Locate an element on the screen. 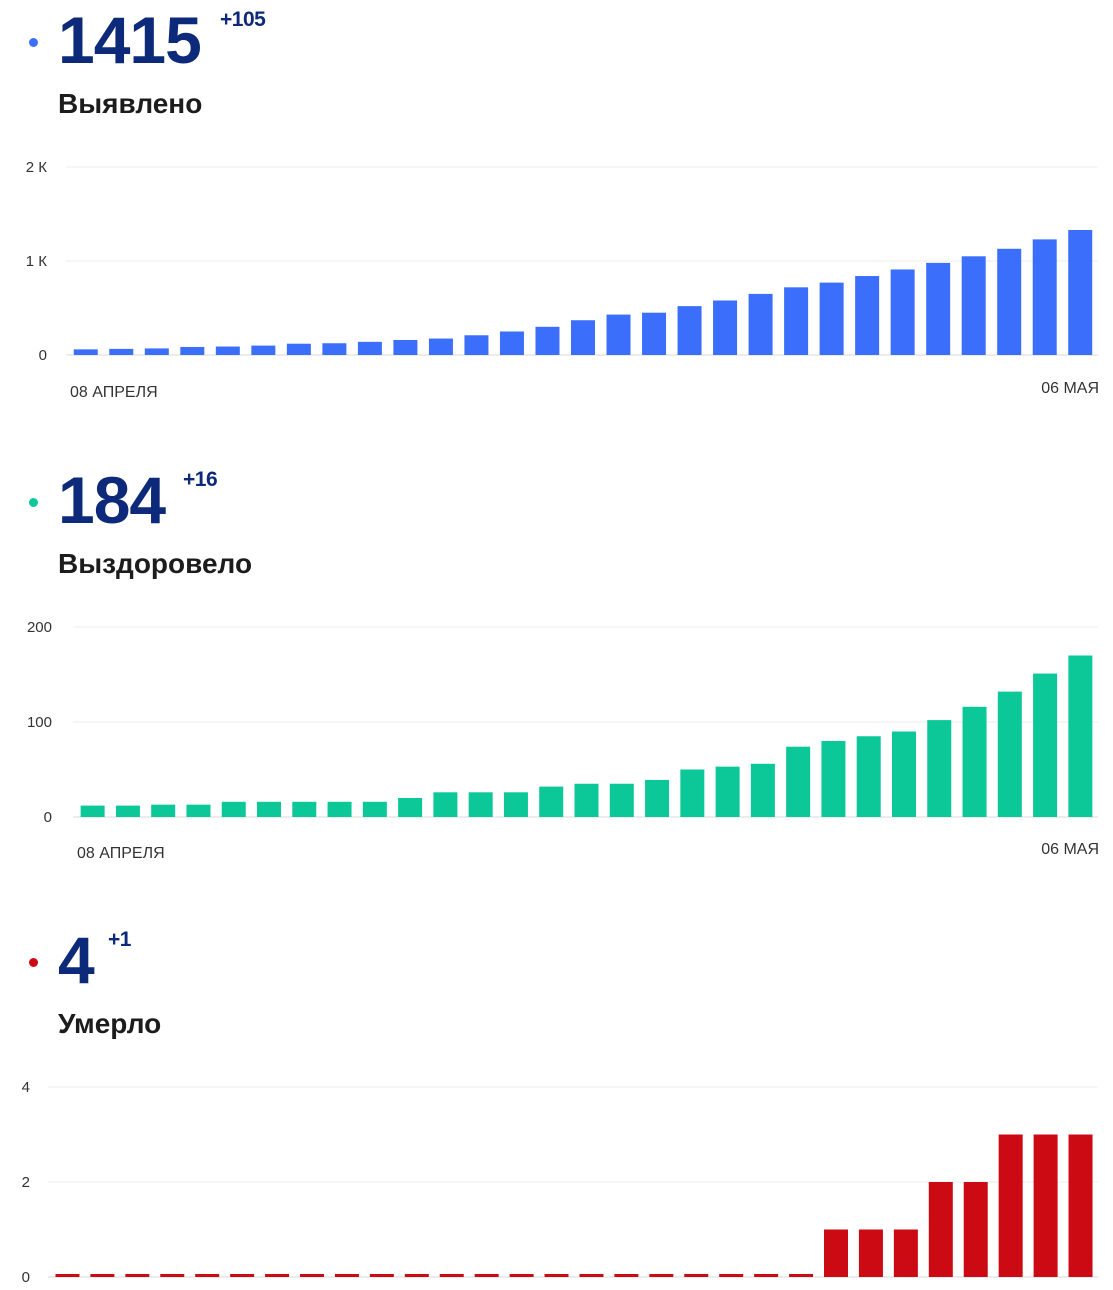 This screenshot has width=1113, height=1290. legend-dot-detected is located at coordinates (33, 42).